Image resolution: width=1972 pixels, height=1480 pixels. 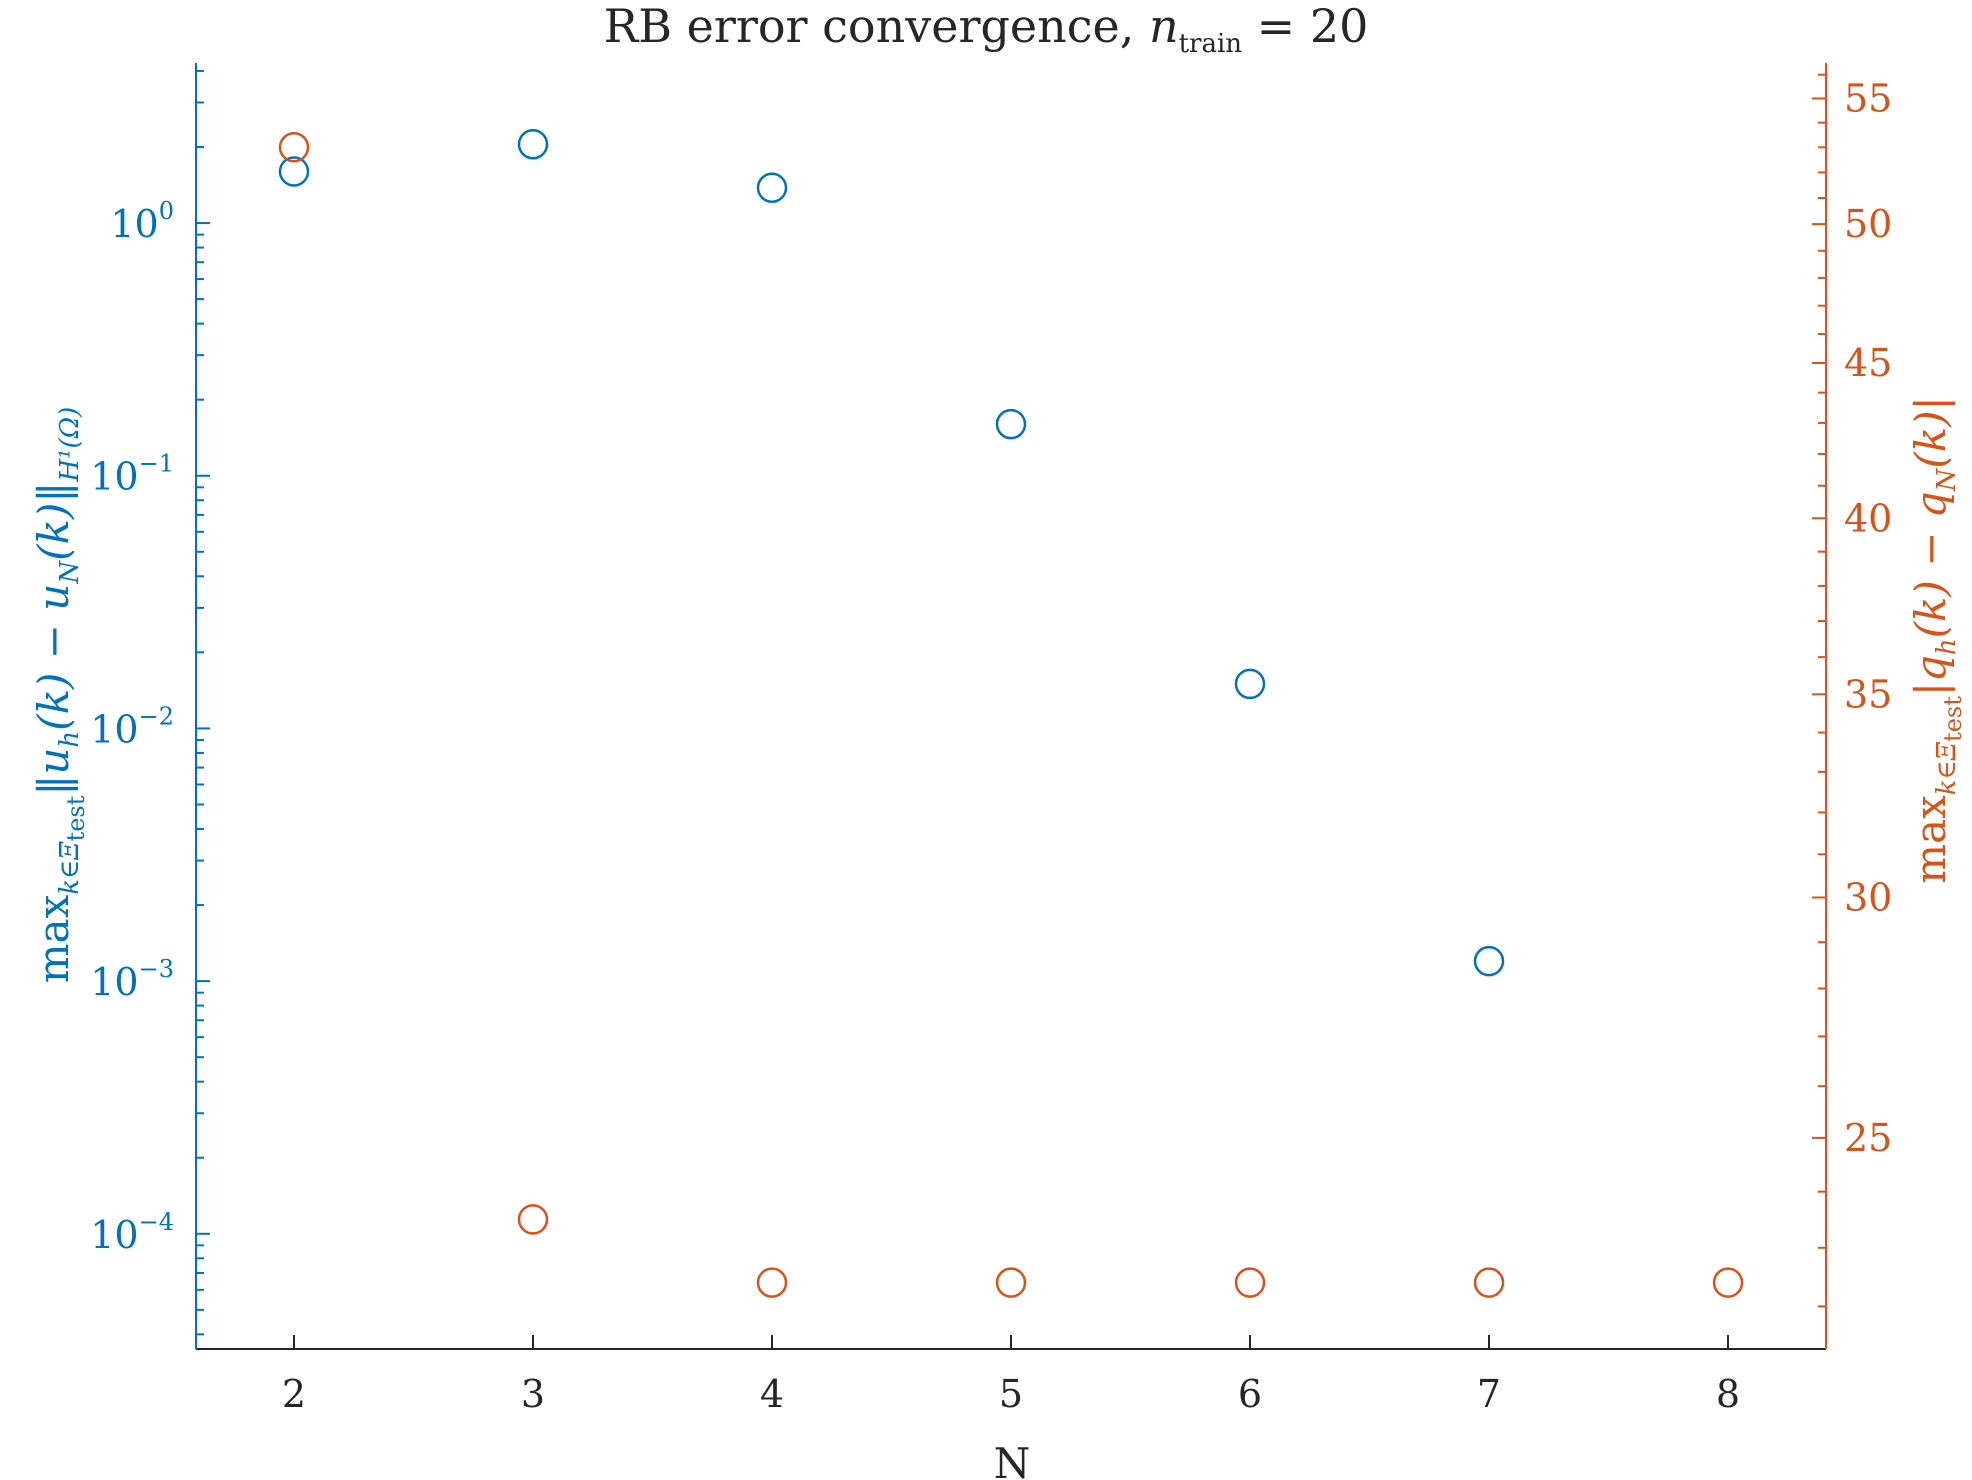 What do you see at coordinates (53, 657) in the screenshot?
I see `left-label-mid: (k) − u` at bounding box center [53, 657].